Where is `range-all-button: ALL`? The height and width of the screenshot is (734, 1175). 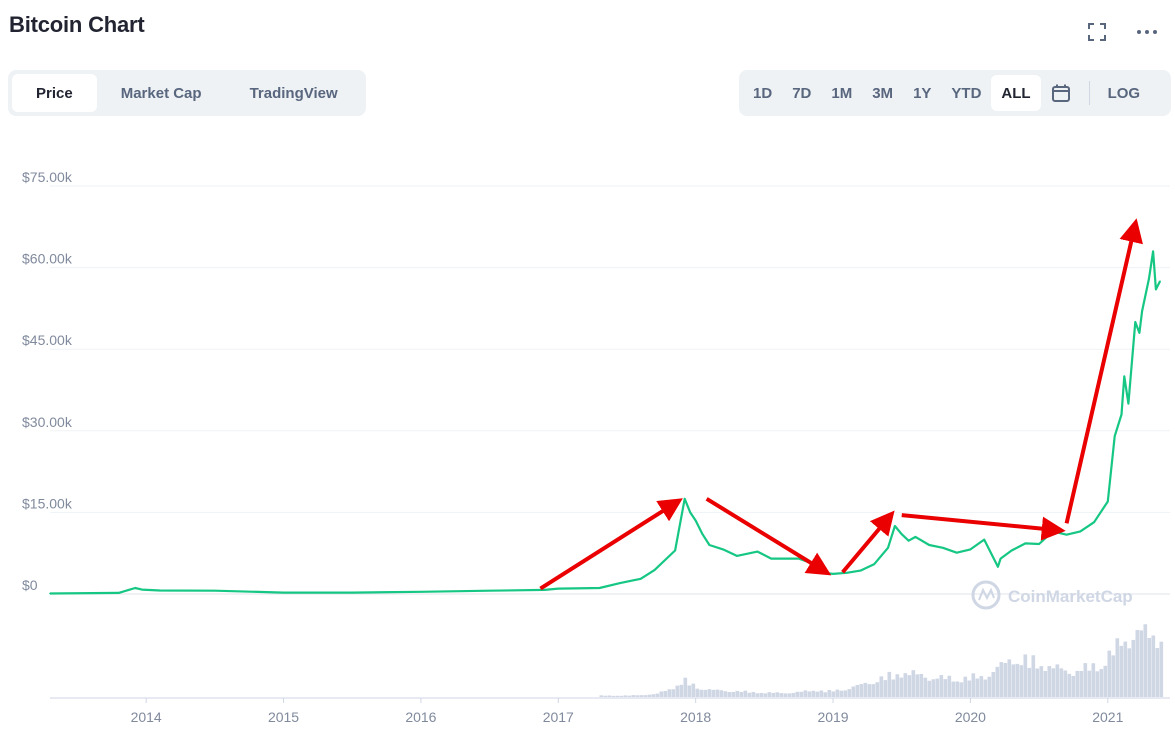
range-all-button: ALL is located at coordinates (1016, 93).